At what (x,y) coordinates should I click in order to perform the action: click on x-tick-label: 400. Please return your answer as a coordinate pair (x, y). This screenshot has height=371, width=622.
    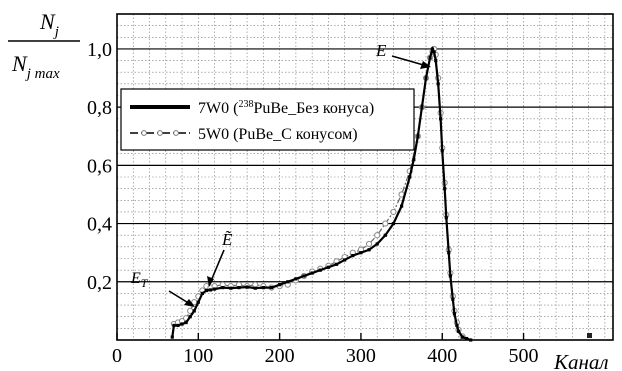
    Looking at the image, I should click on (442, 356).